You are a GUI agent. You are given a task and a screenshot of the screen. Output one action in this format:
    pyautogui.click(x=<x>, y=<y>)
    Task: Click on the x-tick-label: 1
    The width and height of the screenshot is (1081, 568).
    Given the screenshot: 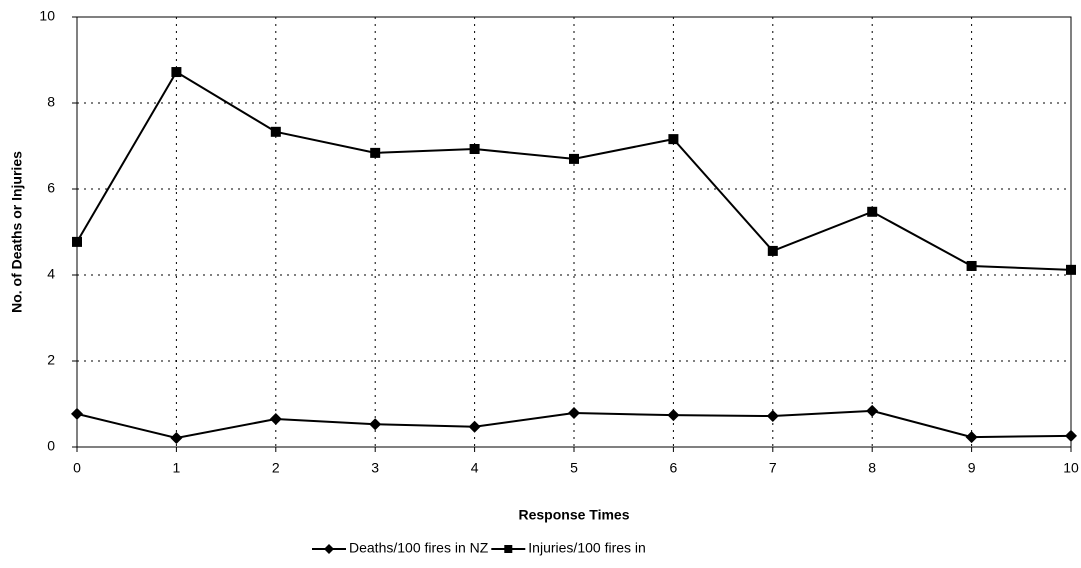 What is the action you would take?
    pyautogui.click(x=177, y=468)
    